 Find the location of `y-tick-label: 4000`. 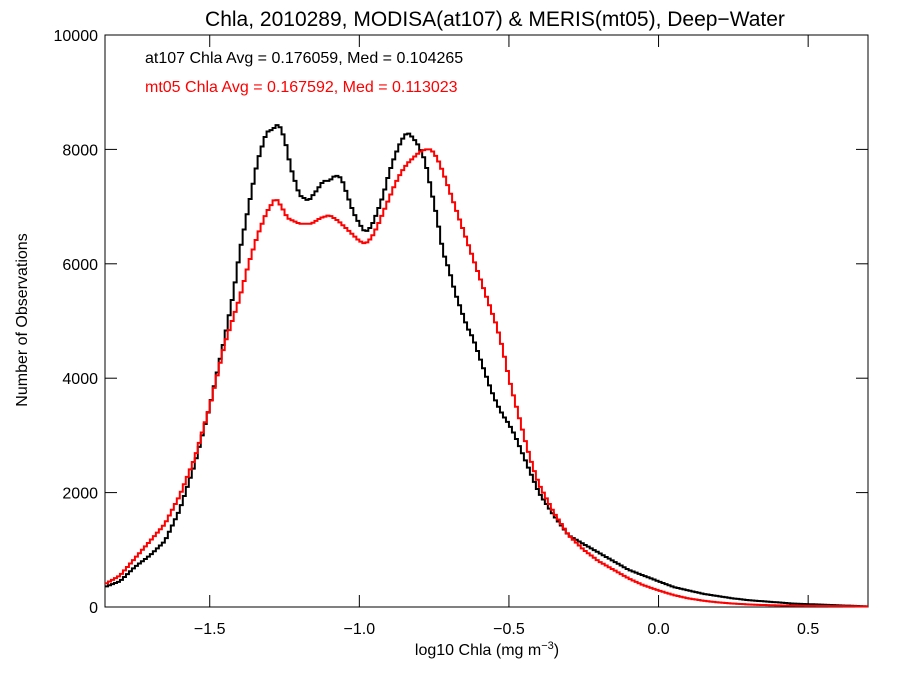

y-tick-label: 4000 is located at coordinates (80, 379).